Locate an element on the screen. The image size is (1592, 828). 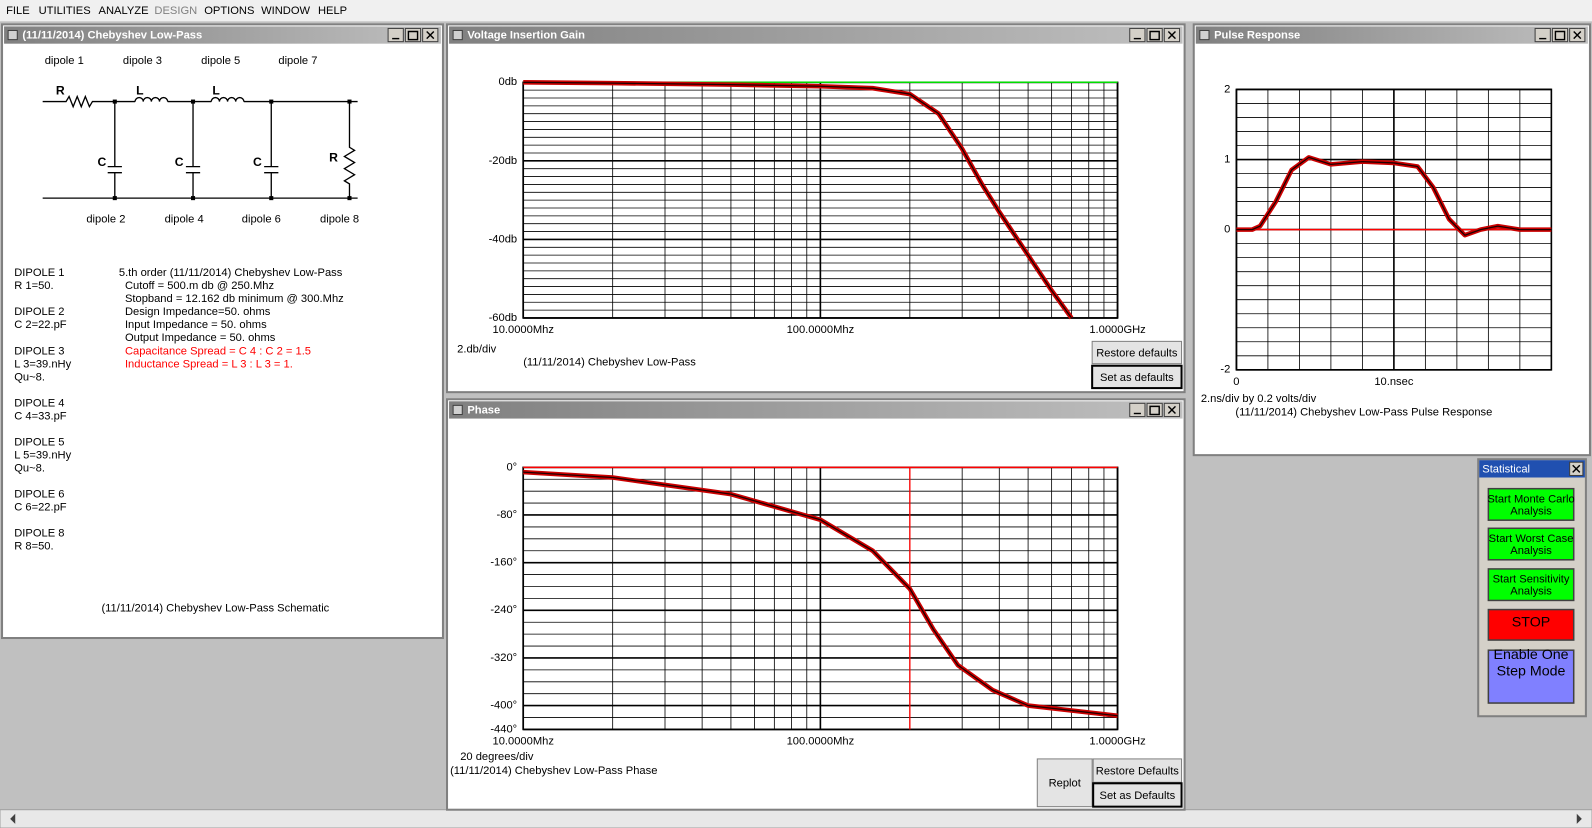
menu-item: HELP is located at coordinates (332, 11).